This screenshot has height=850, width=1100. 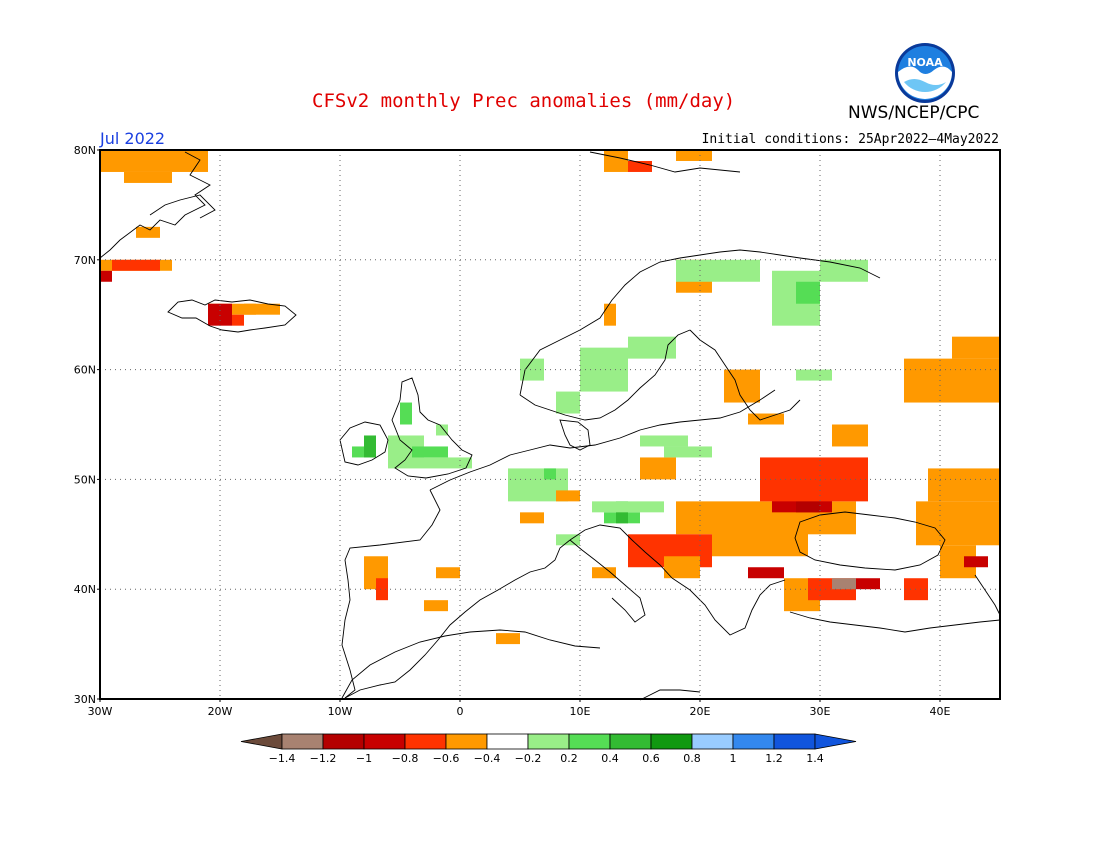 What do you see at coordinates (487, 758) in the screenshot?
I see `colorbar-label: −0.4` at bounding box center [487, 758].